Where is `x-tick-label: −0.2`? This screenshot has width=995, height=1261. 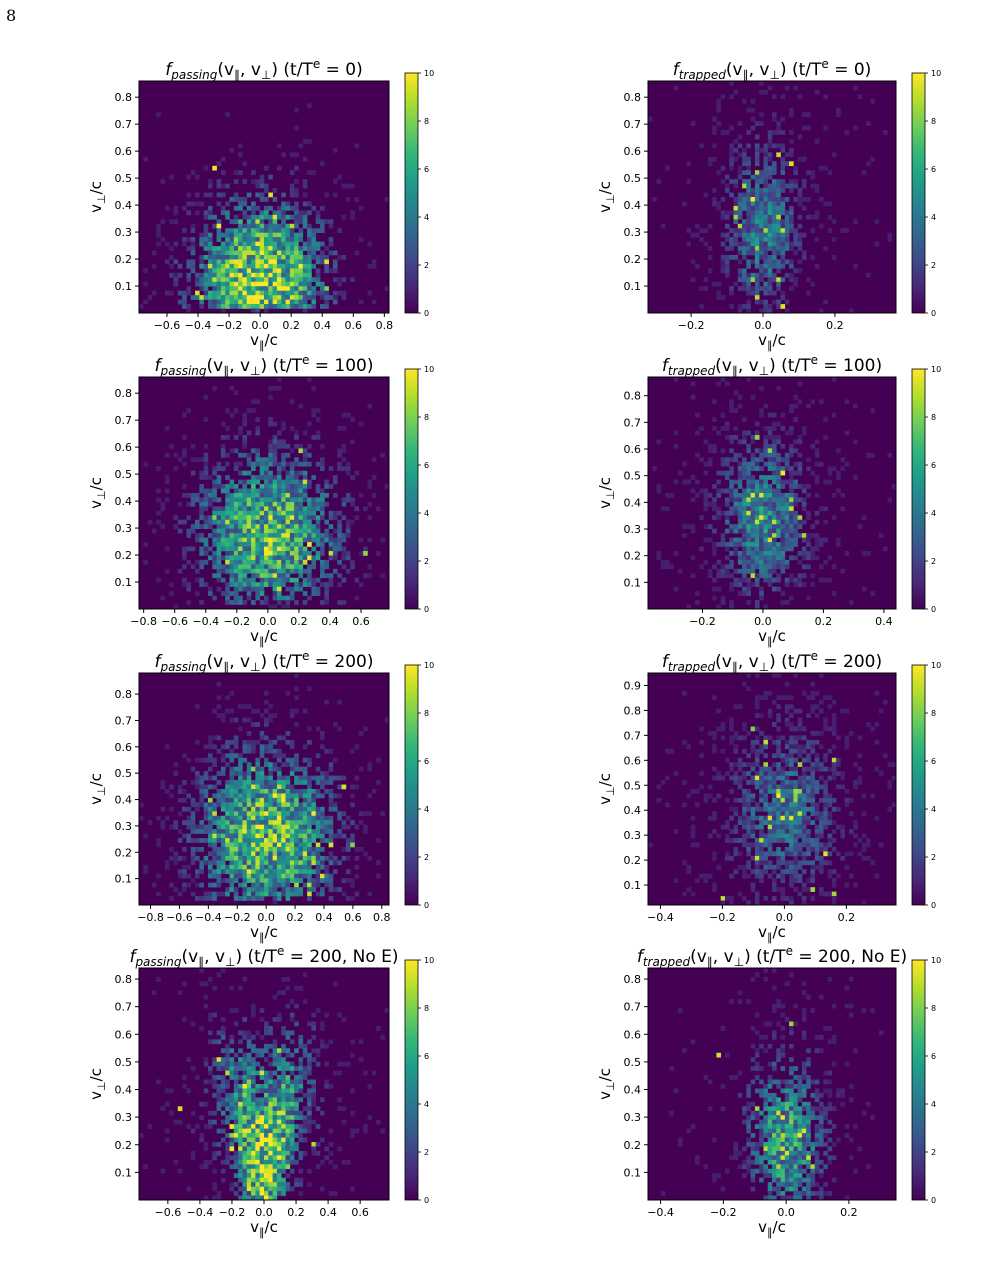 x-tick-label: −0.2 is located at coordinates (691, 325).